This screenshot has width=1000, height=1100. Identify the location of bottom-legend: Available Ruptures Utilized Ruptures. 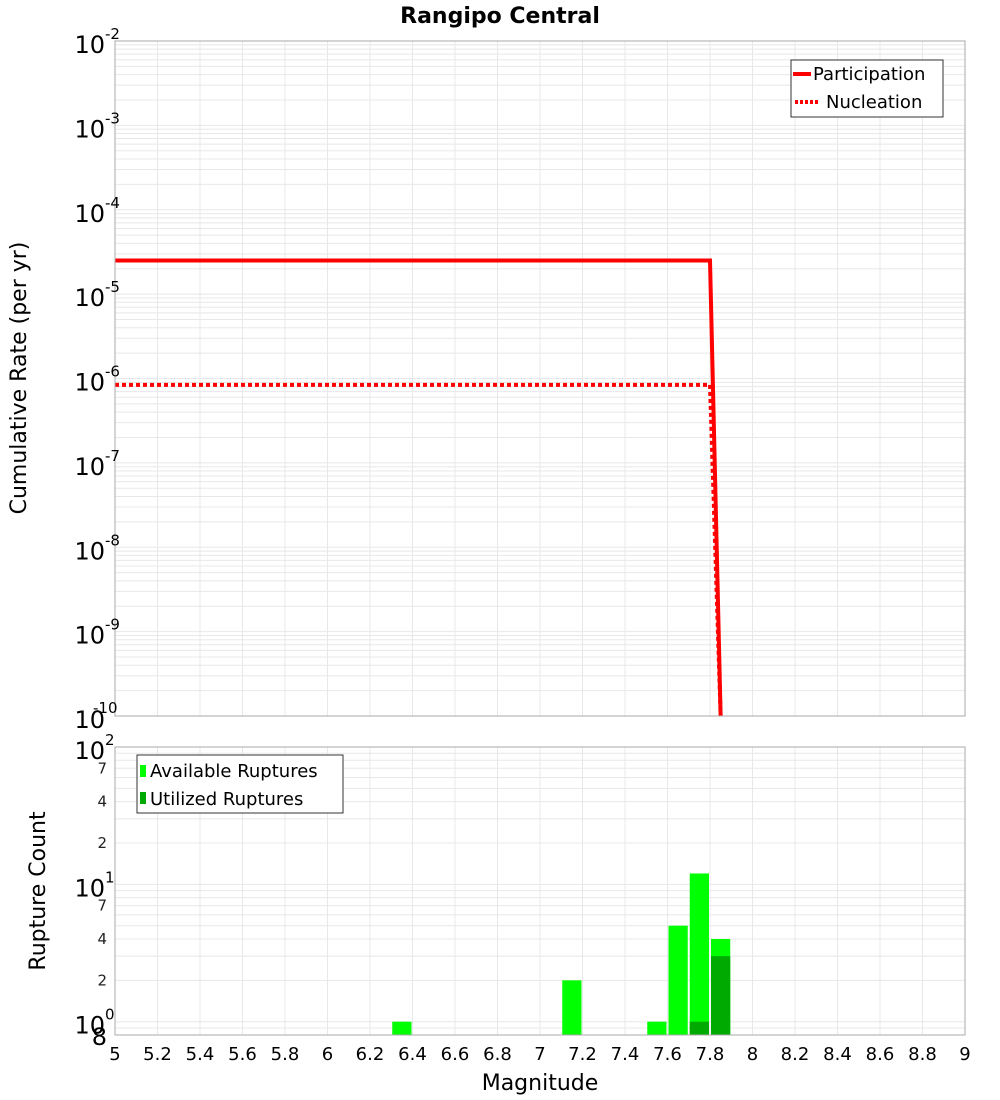
(240, 784).